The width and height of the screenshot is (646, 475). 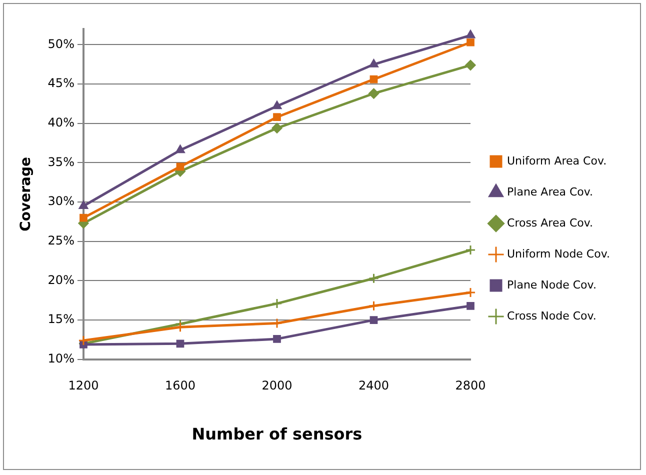 I want to click on legend-label: Cross Area Cov., so click(x=550, y=223).